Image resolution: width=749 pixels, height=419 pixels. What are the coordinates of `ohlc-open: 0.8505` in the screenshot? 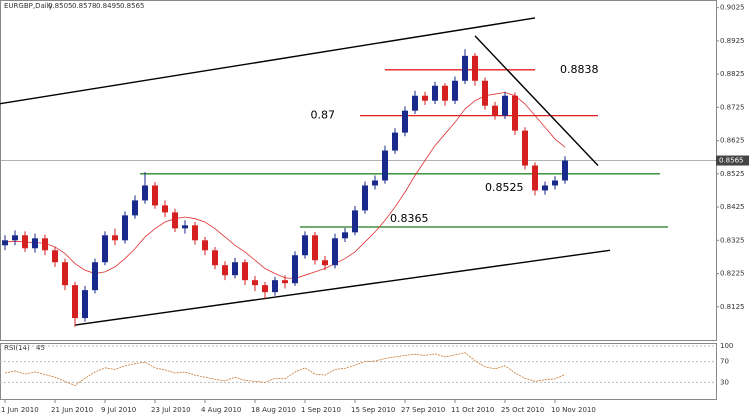 It's located at (60, 6).